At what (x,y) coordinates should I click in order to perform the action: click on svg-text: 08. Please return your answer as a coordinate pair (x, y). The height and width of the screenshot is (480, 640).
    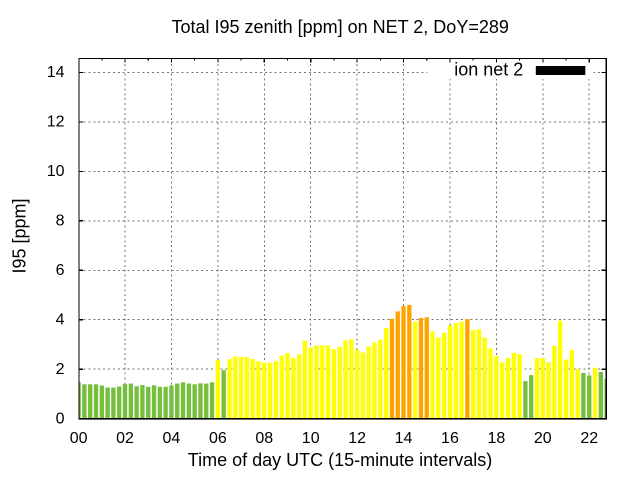
    Looking at the image, I should click on (264, 438).